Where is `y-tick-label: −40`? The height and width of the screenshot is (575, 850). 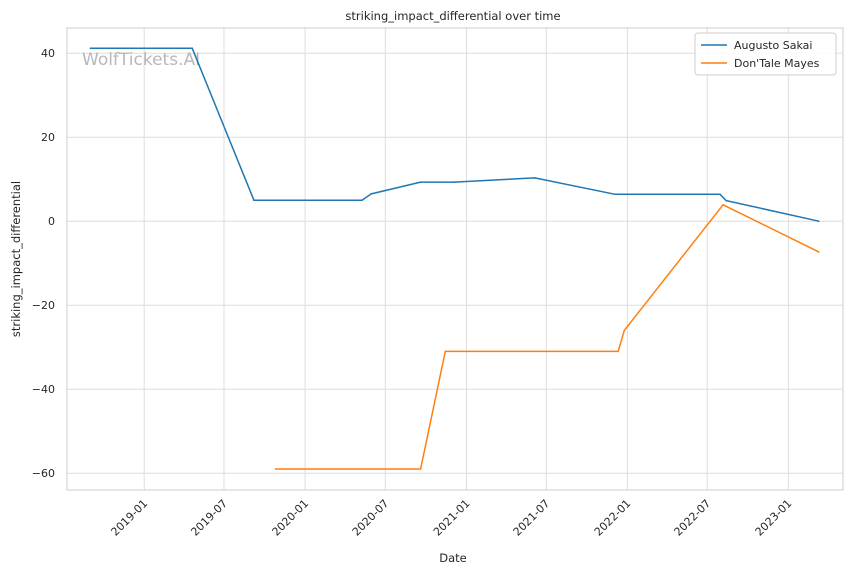 y-tick-label: −40 is located at coordinates (43, 389).